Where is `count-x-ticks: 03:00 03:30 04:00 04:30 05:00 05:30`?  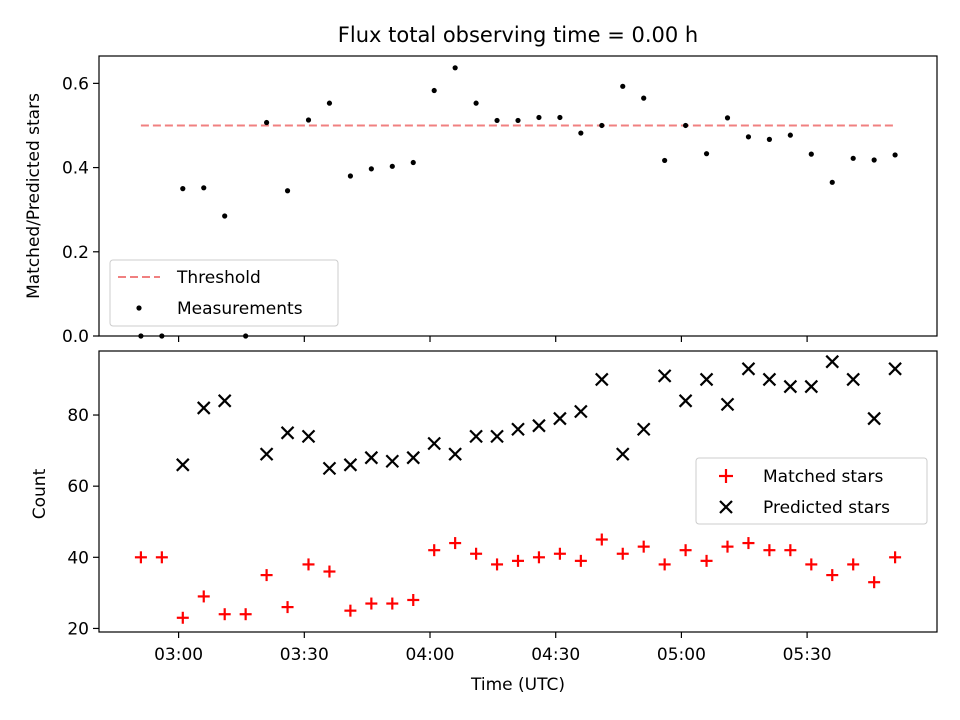 count-x-ticks: 03:00 03:30 04:00 04:30 05:00 05:30 is located at coordinates (493, 648).